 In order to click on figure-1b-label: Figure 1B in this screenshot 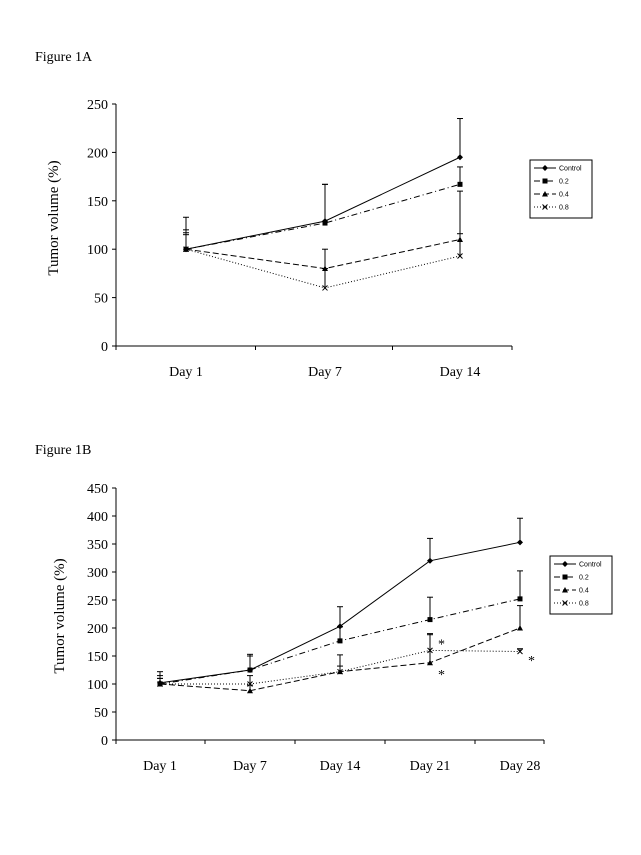, I will do `click(63, 450)`.